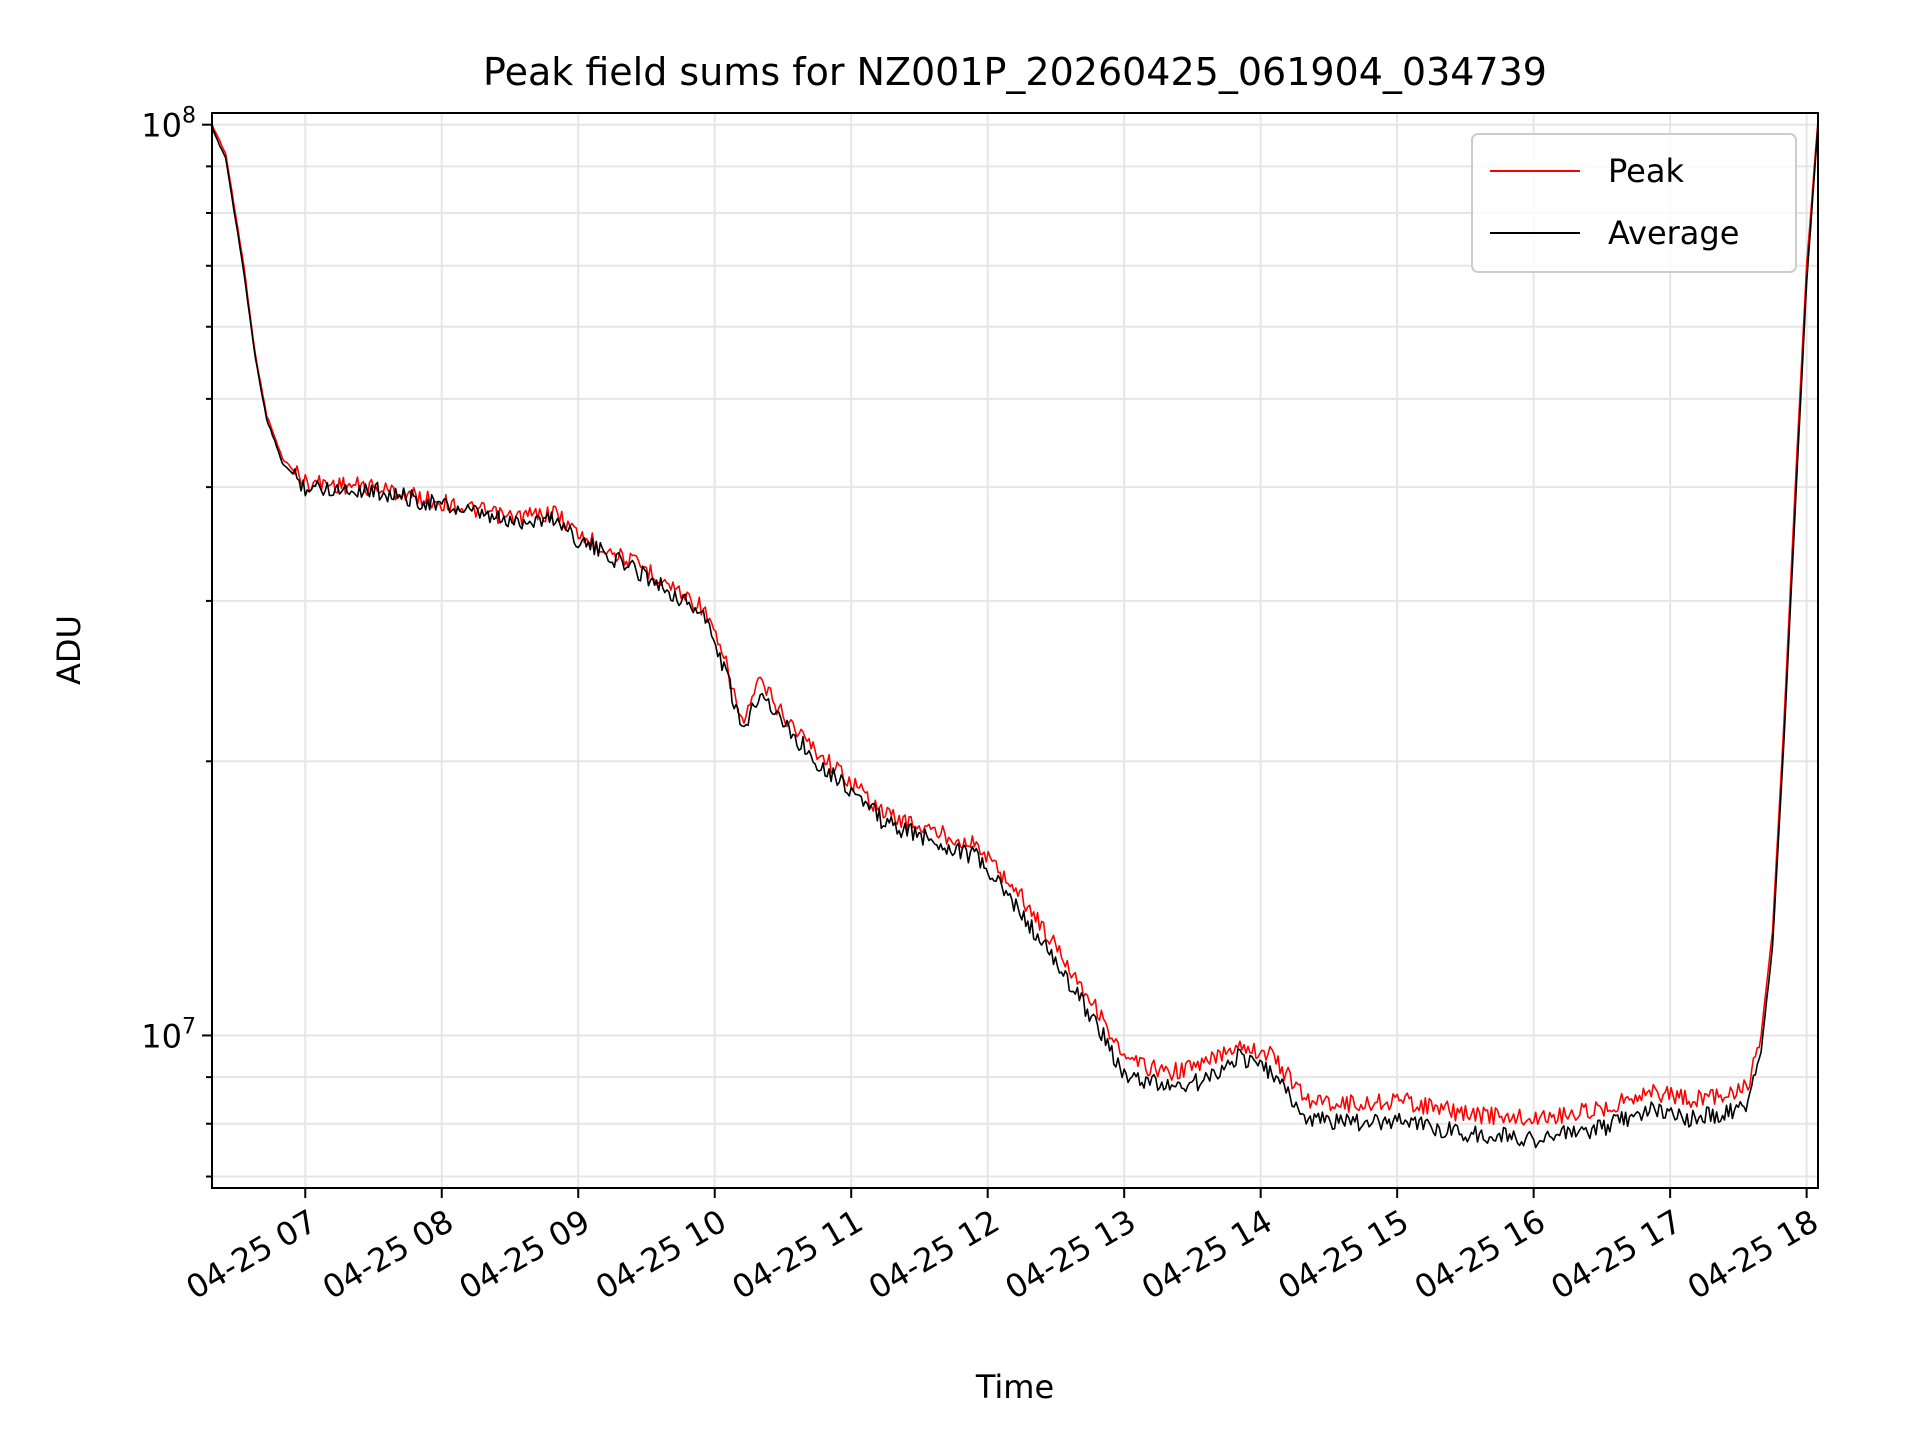 Image resolution: width=1920 pixels, height=1440 pixels. What do you see at coordinates (189, 1026) in the screenshot?
I see `y-tick-label-exponent: 7` at bounding box center [189, 1026].